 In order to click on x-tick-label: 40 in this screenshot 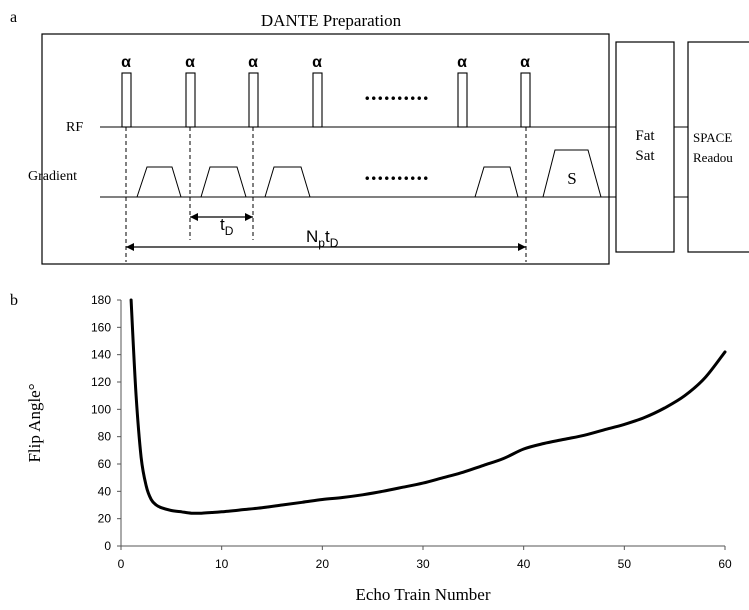, I will do `click(524, 564)`.